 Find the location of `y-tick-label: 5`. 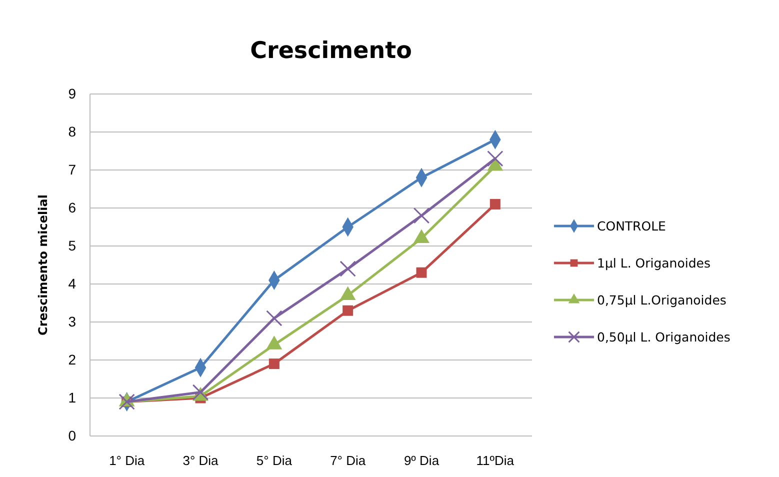

y-tick-label: 5 is located at coordinates (72, 245).